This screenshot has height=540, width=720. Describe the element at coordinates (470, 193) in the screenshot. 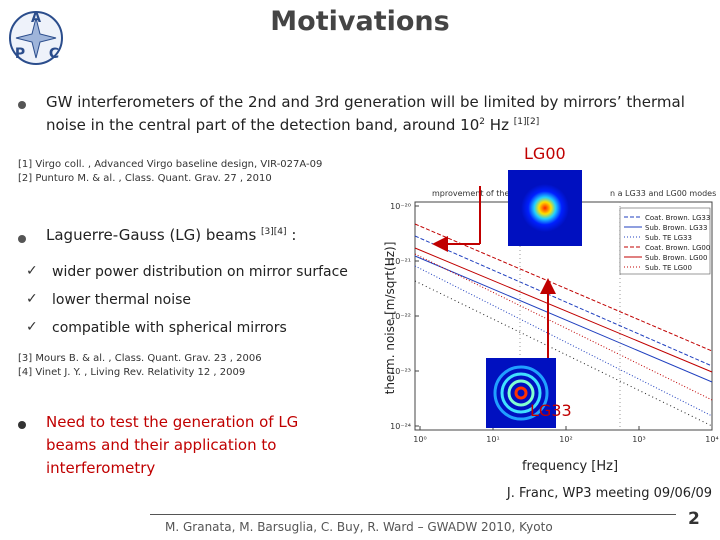

I see `plot-title: mprovement of the` at that location.